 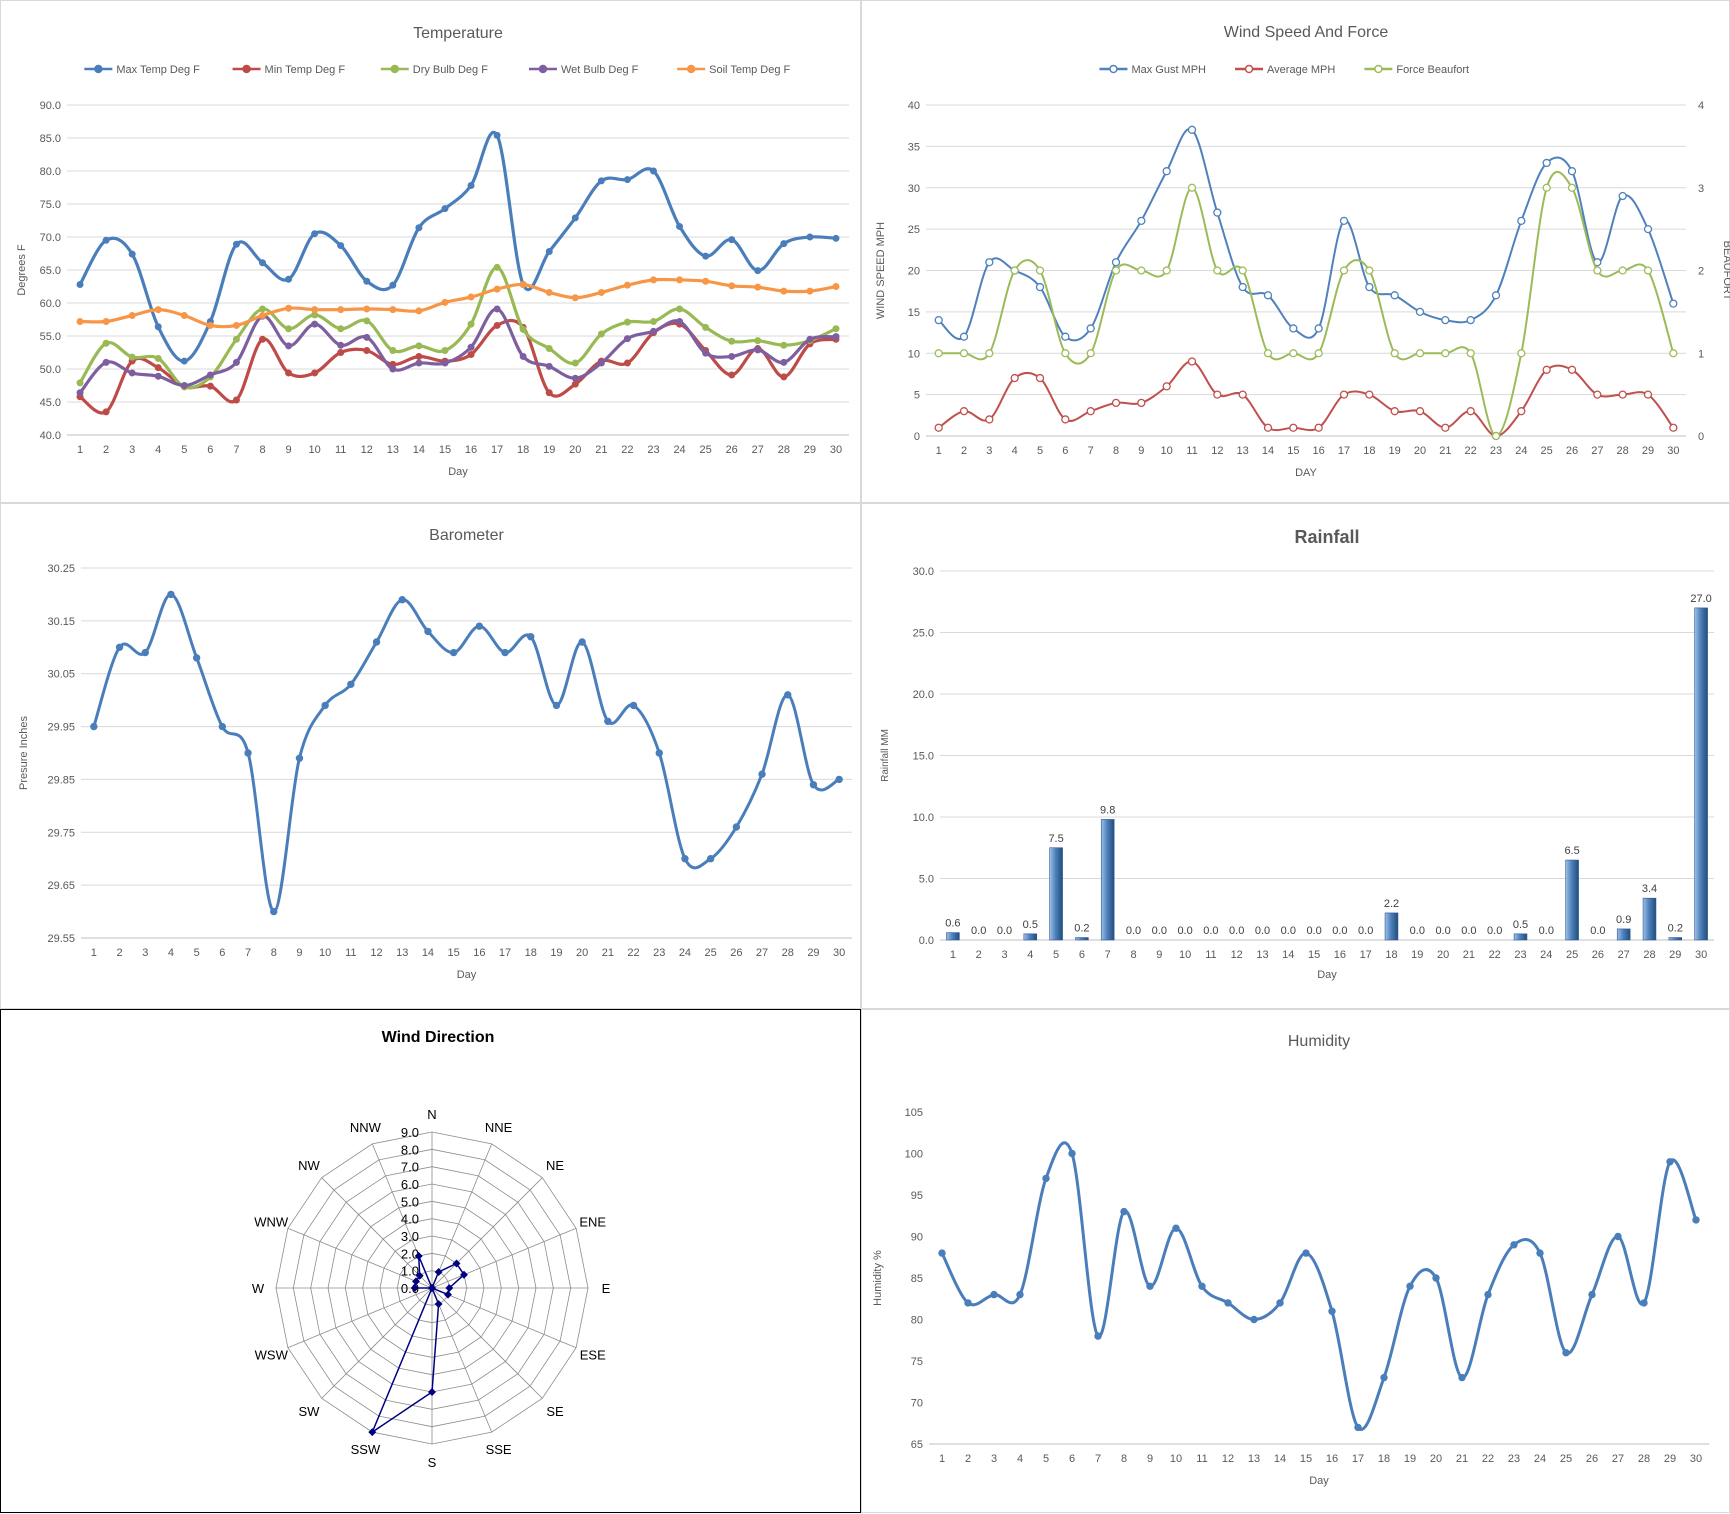 I want to click on wind-speed-x-tick-label: 23, so click(x=1496, y=451).